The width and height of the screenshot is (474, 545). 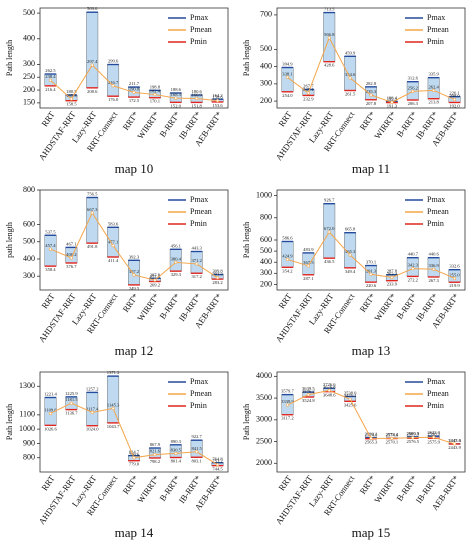 I want to click on max-label: 198.8, so click(x=155, y=86).